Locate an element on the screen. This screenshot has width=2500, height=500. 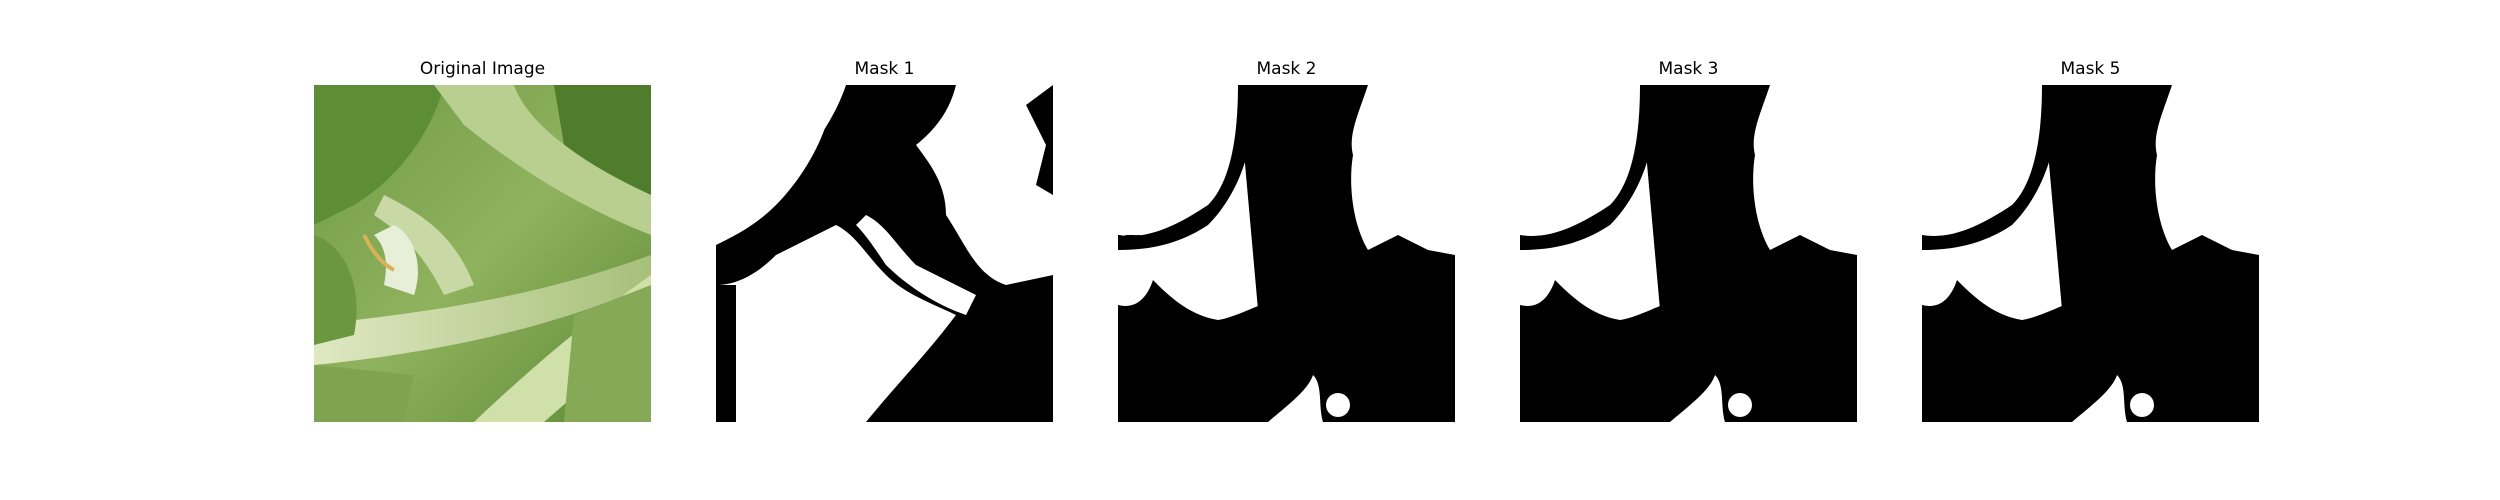
original-leaf-photo is located at coordinates (482, 253).